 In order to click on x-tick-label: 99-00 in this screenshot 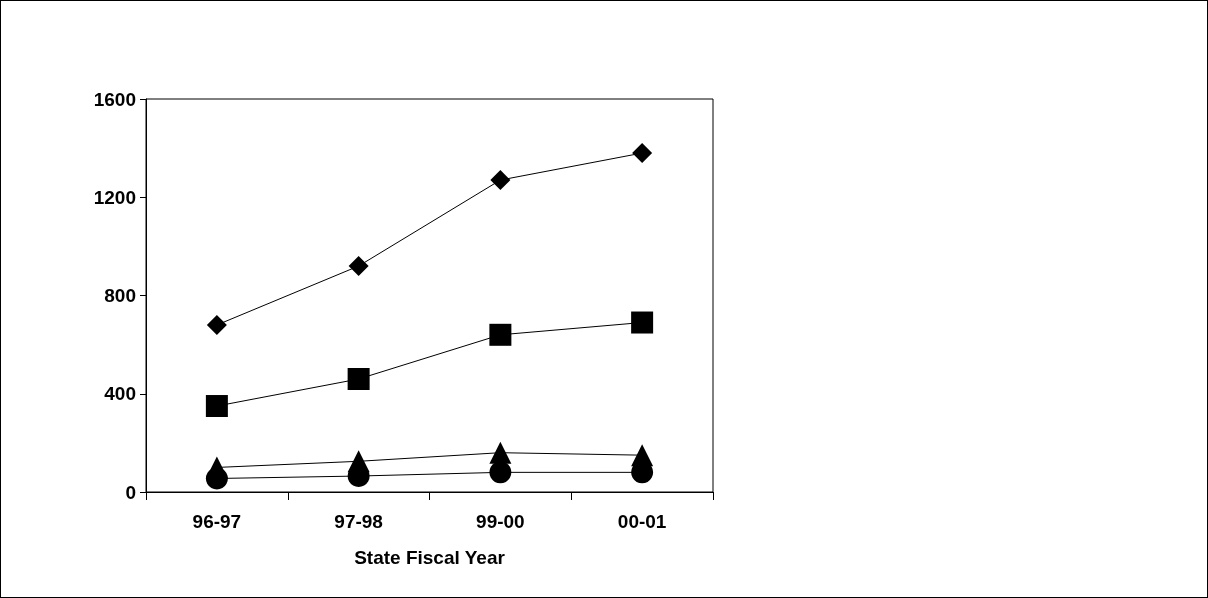, I will do `click(500, 521)`.